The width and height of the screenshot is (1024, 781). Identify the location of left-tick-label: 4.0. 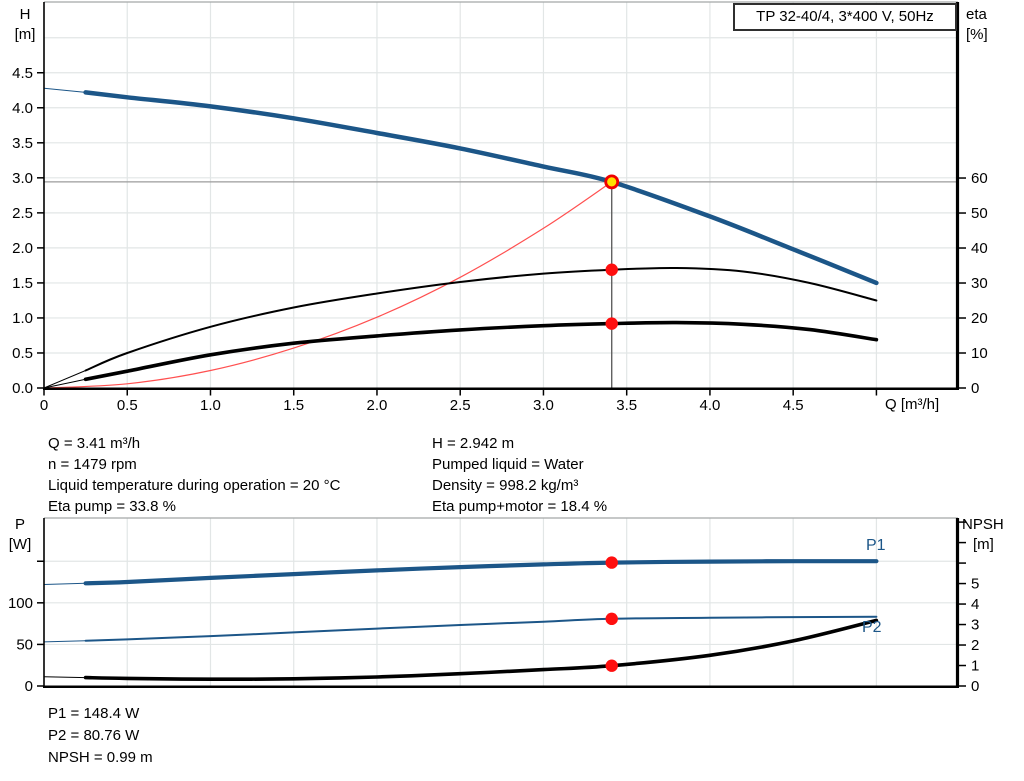
(22, 108).